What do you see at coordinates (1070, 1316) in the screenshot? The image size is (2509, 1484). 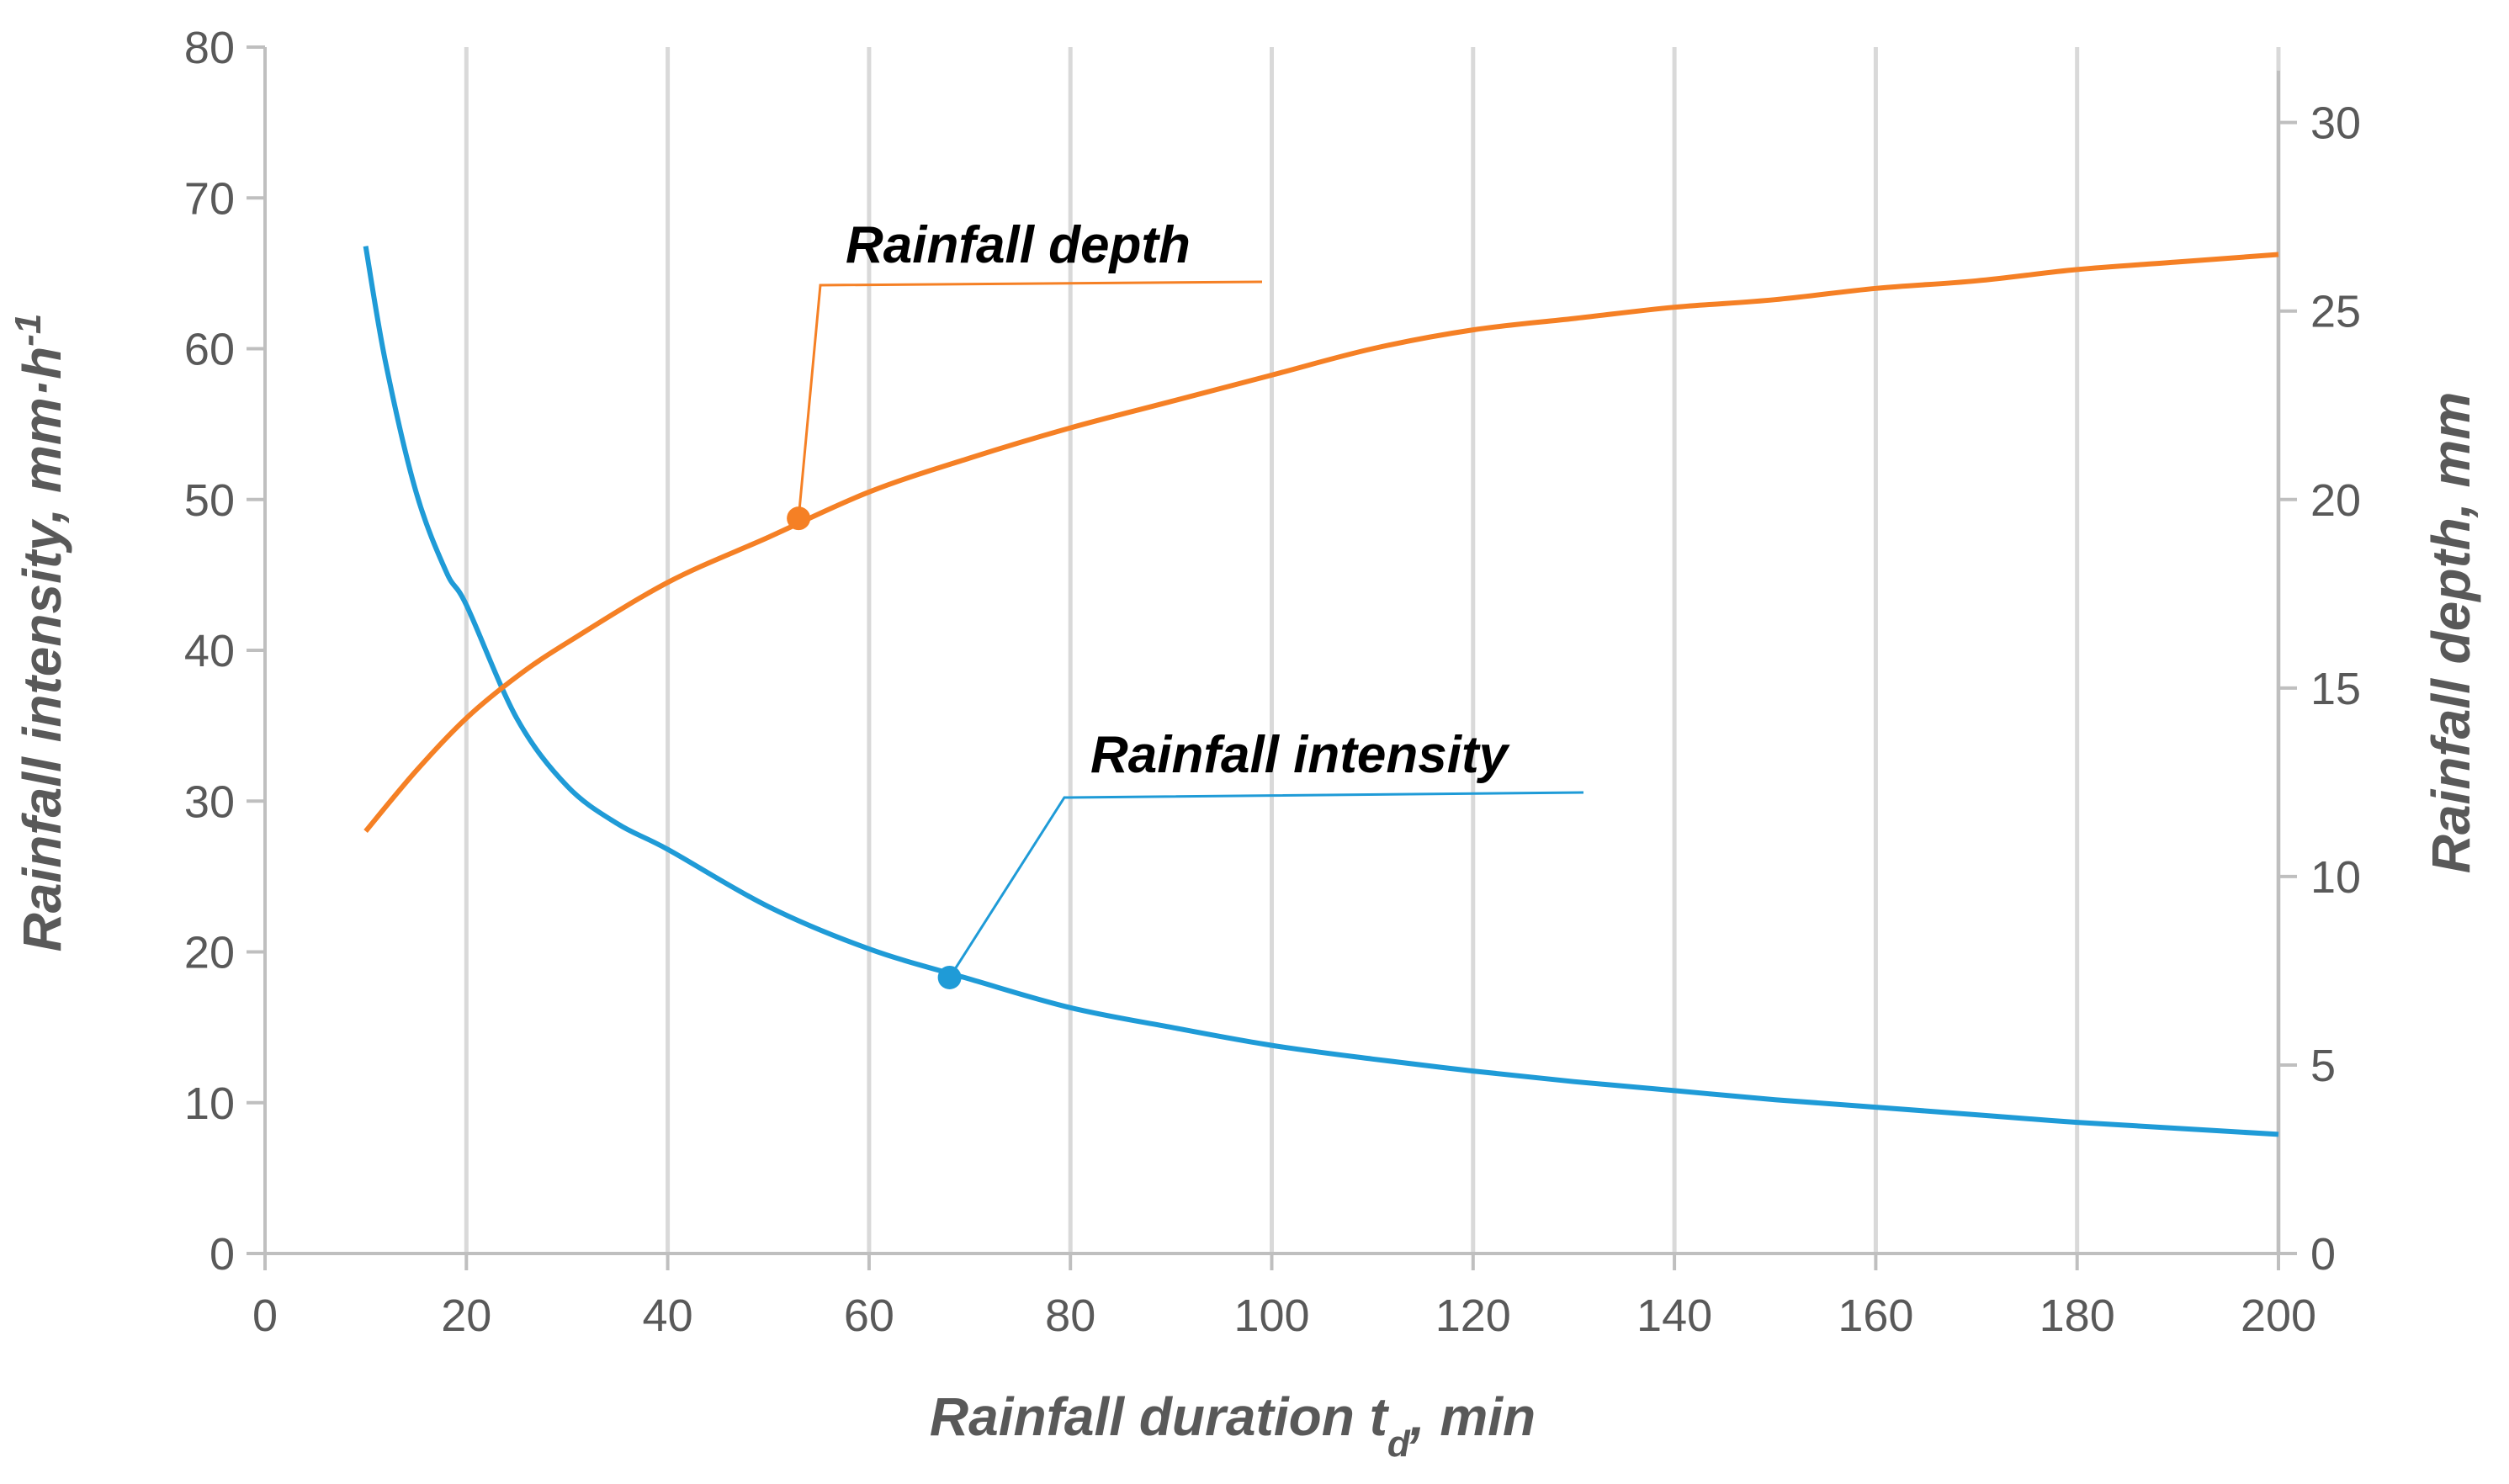 I see `x-tick-label: 80` at bounding box center [1070, 1316].